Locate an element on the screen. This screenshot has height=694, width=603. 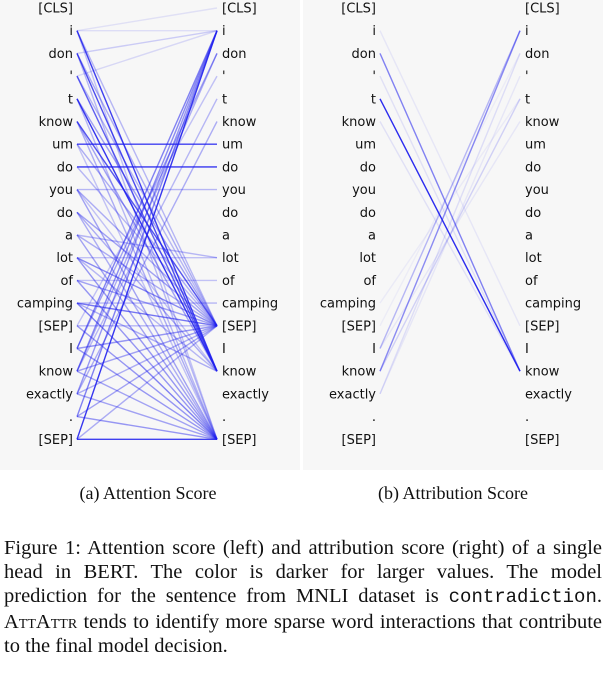
source-token: of is located at coordinates (66, 281).